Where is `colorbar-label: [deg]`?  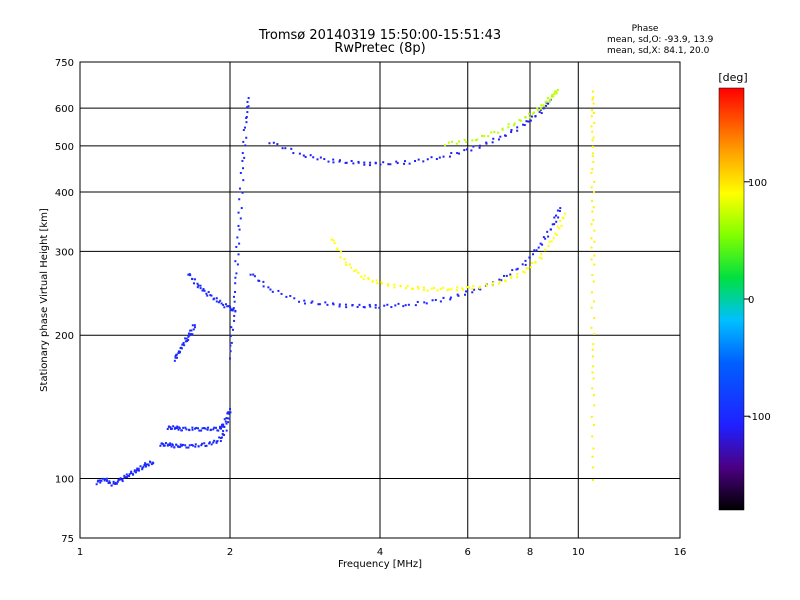
colorbar-label: [deg] is located at coordinates (732, 77).